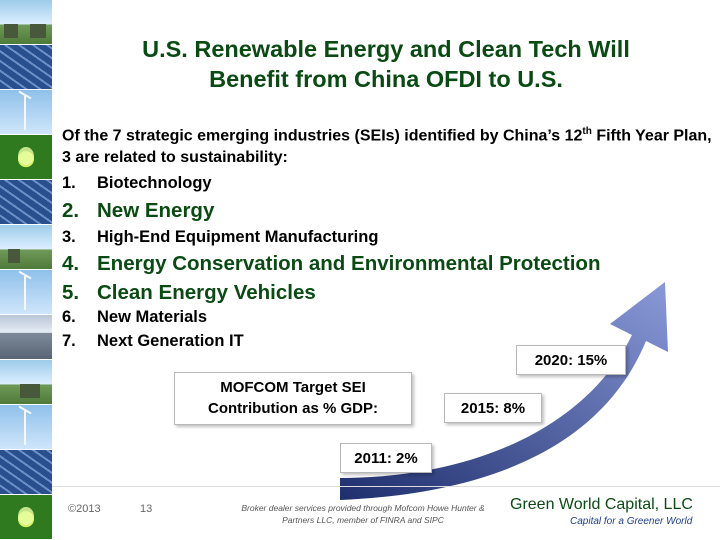  What do you see at coordinates (363, 520) in the screenshot?
I see `disclaimer-line-2: Partners LLC, member of FINRA and SIPC` at bounding box center [363, 520].